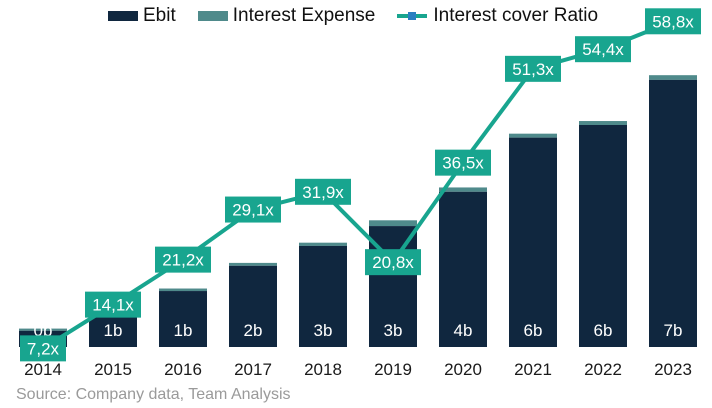  I want to click on ratio-label-box-2018, so click(323, 191).